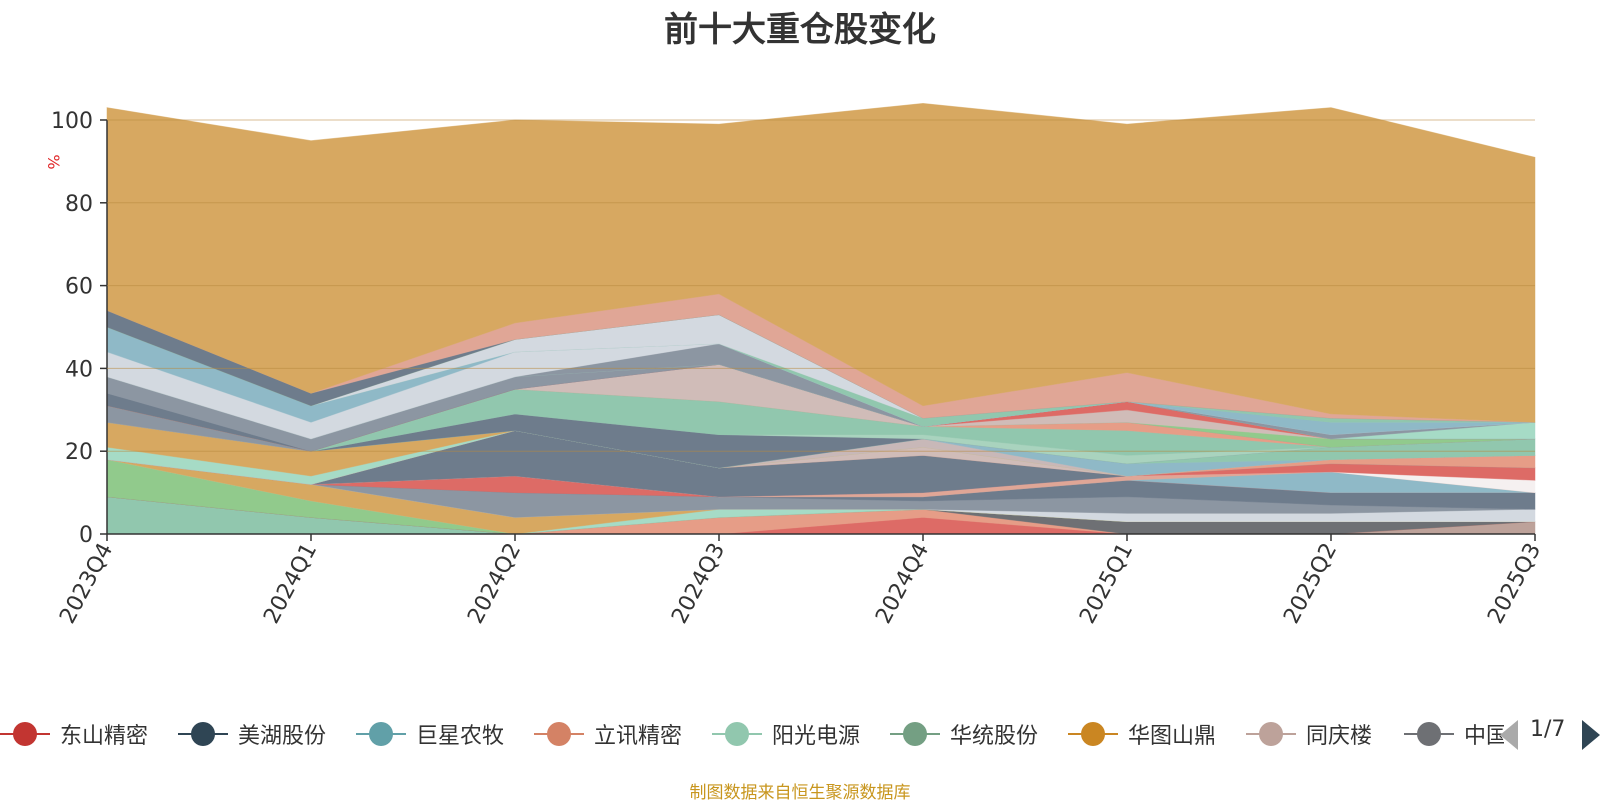 The image size is (1600, 803). What do you see at coordinates (79, 369) in the screenshot?
I see `y-tick-label: 40` at bounding box center [79, 369].